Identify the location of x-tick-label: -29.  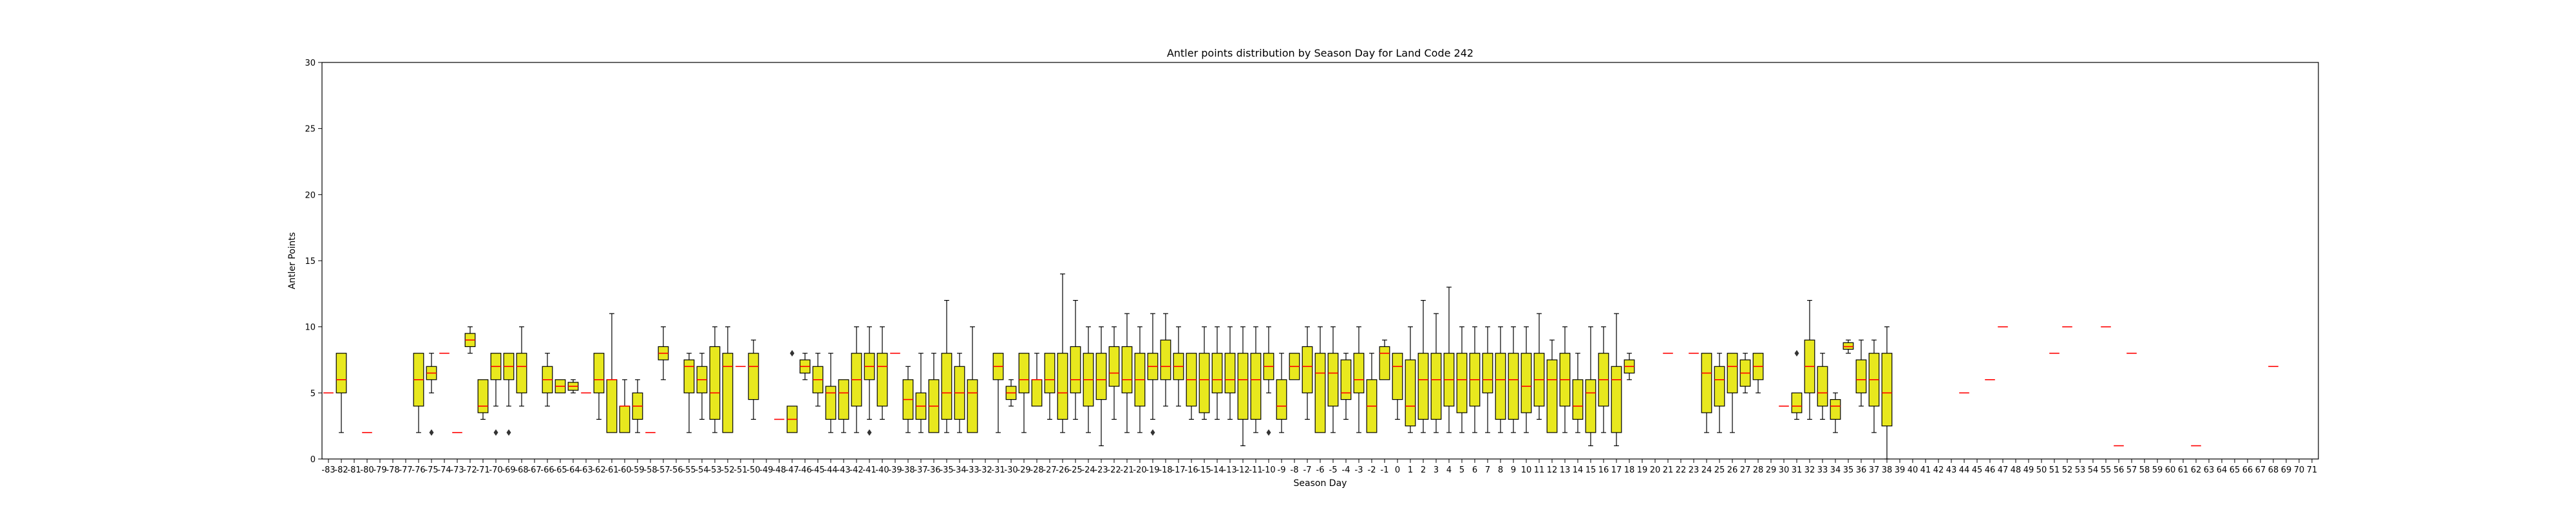
(1023, 470).